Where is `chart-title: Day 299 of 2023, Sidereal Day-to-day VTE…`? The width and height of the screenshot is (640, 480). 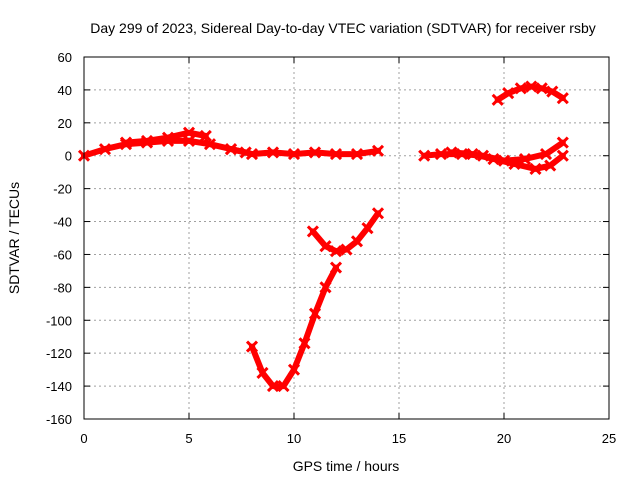 chart-title: Day 299 of 2023, Sidereal Day-to-day VTE… is located at coordinates (343, 28).